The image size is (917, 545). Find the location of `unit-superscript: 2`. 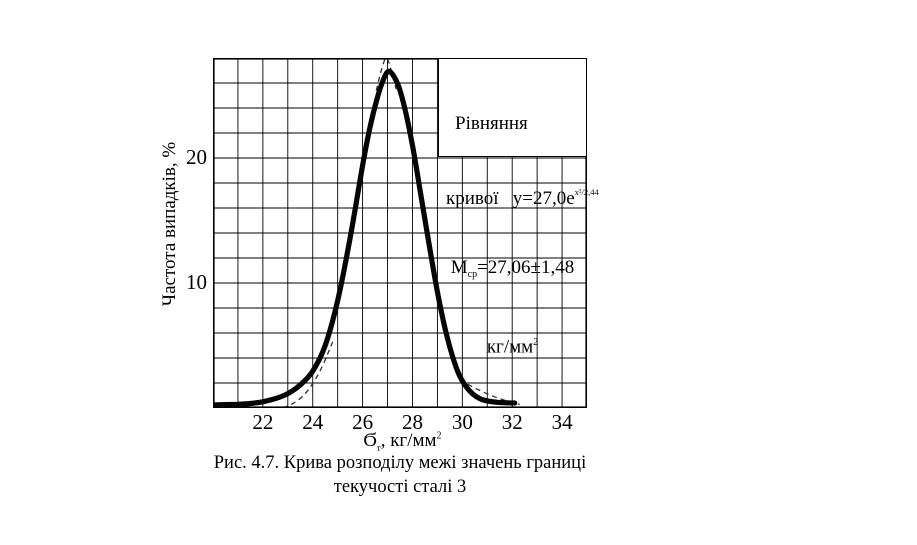

unit-superscript: 2 is located at coordinates (439, 436).